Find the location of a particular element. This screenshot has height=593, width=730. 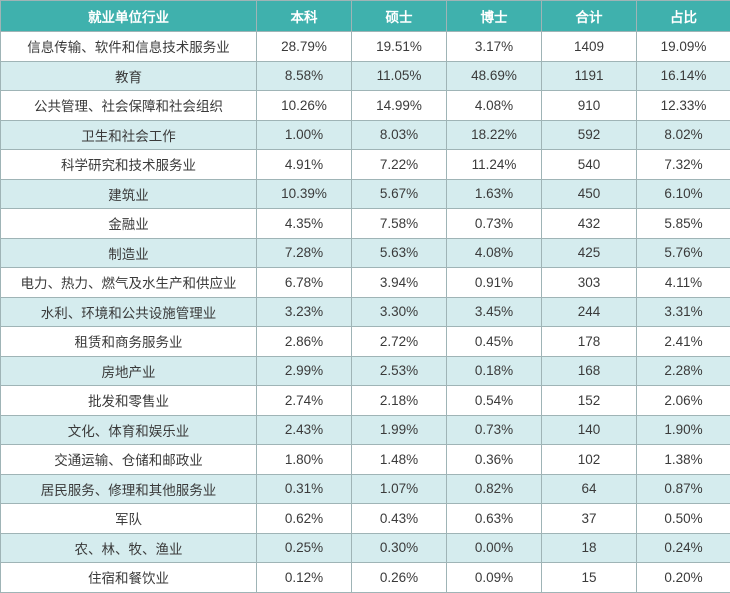

bachelor-cell: 28.79% is located at coordinates (304, 47).